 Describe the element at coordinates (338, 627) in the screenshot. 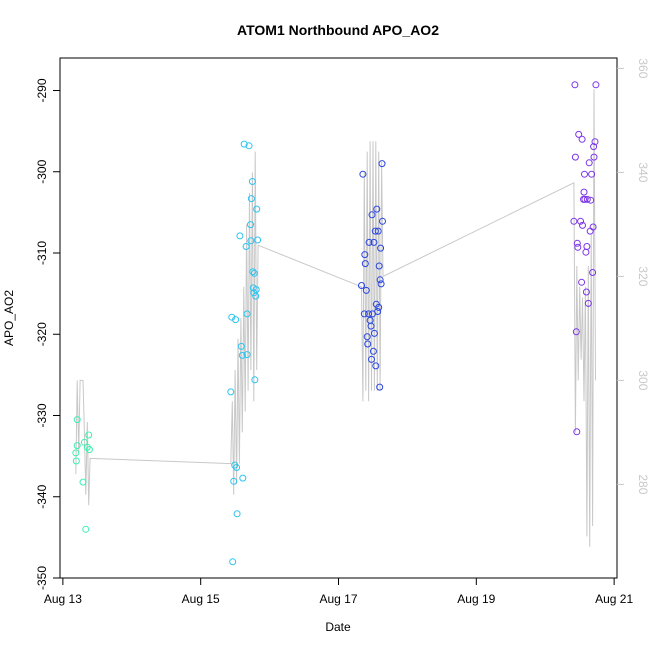

I see `x-axis-label: Date` at that location.